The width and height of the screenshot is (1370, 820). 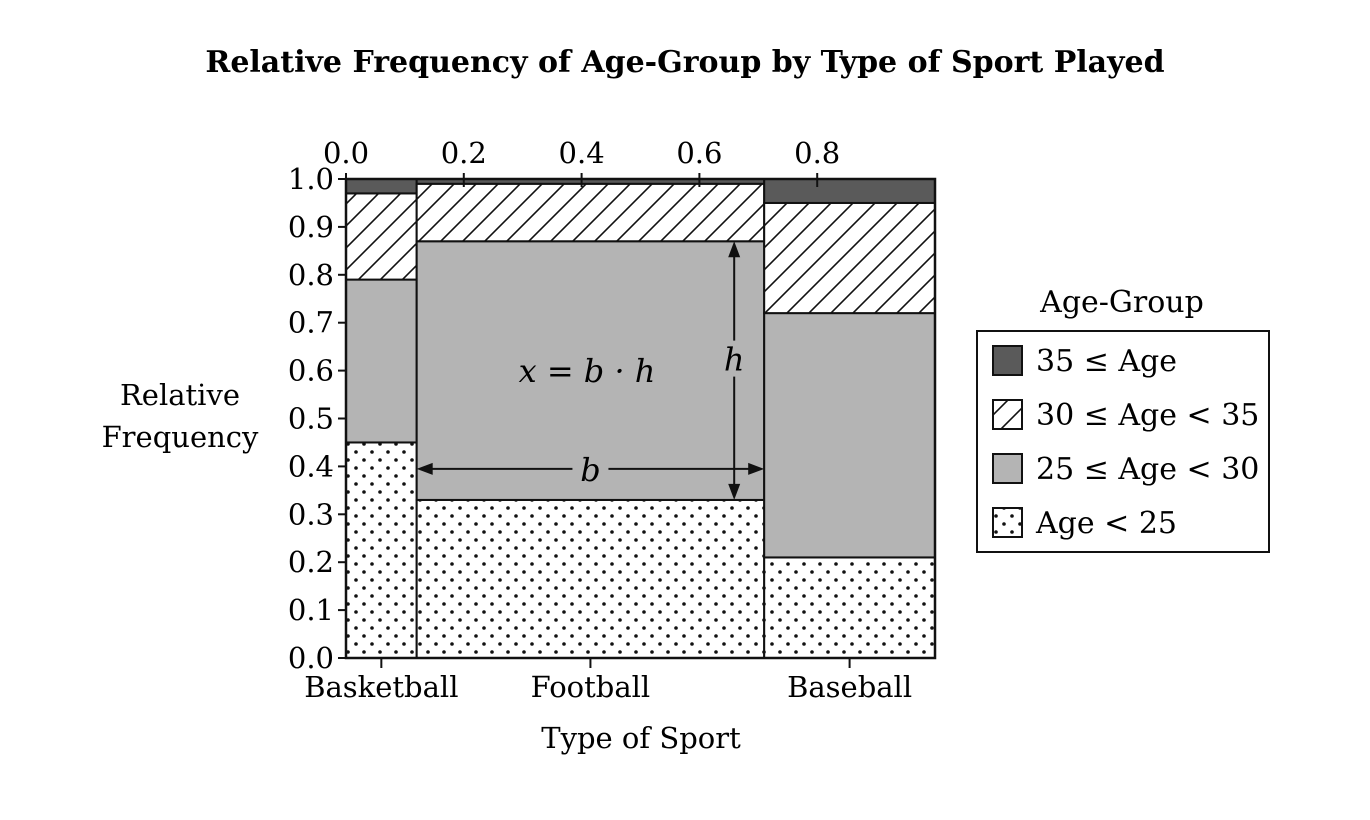 I want to click on b-label-bg, so click(x=590, y=468).